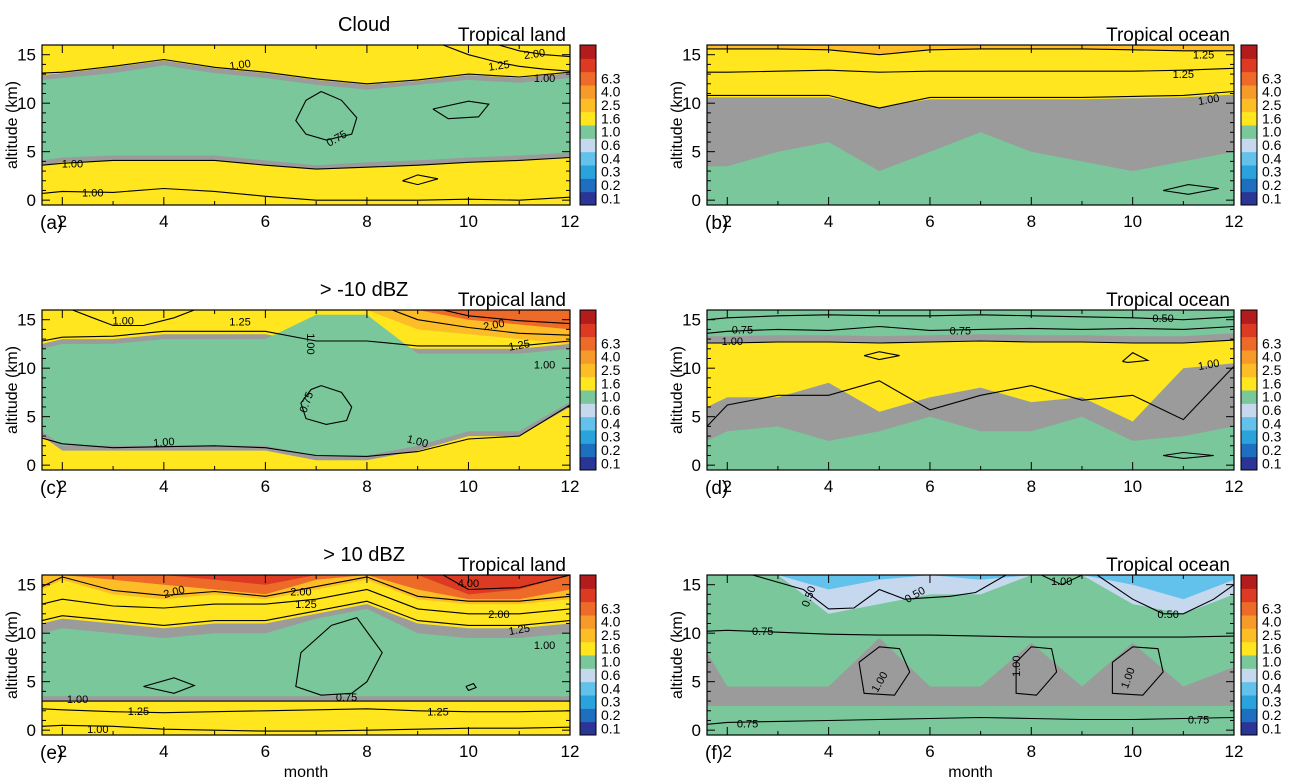 Image resolution: width=1294 pixels, height=783 pixels. Describe the element at coordinates (1162, 319) in the screenshot. I see `contour-label: 0.50` at that location.